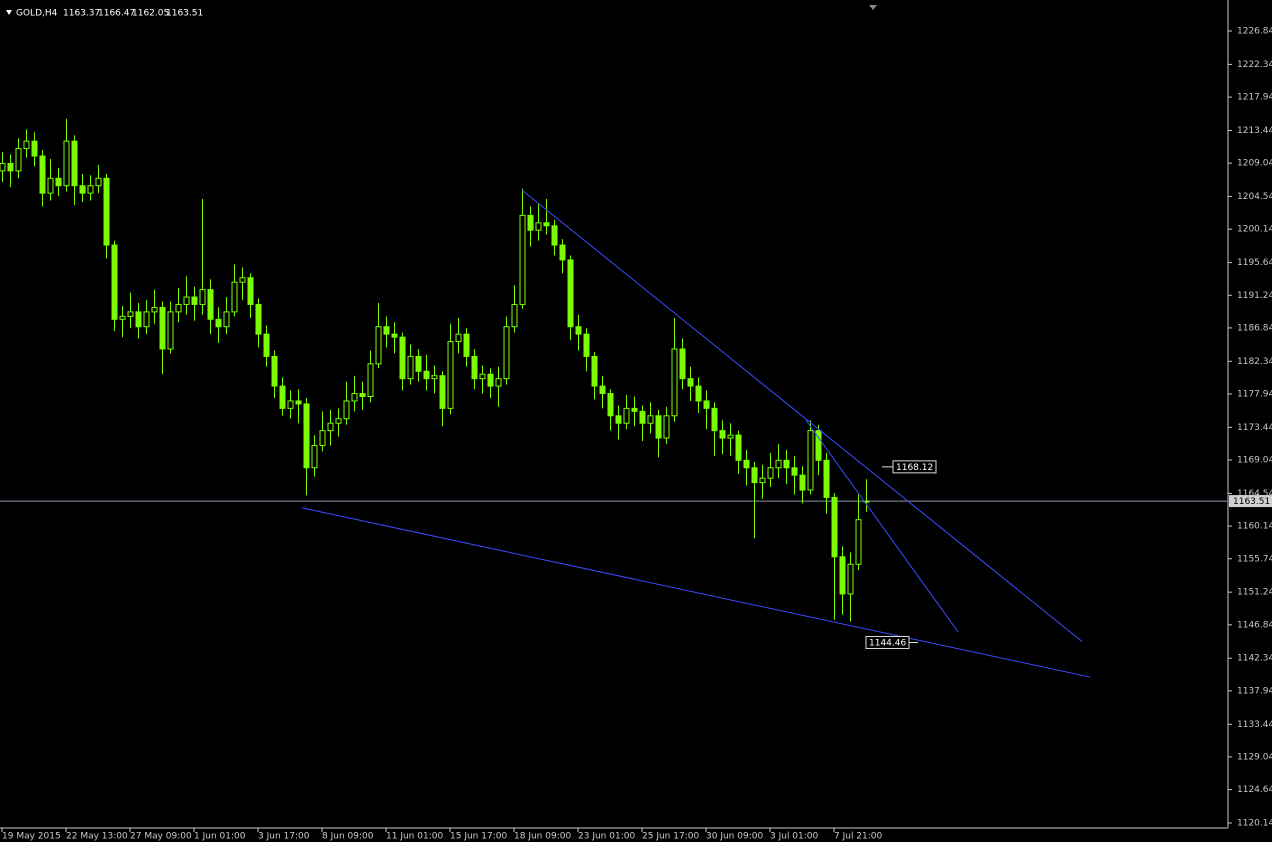  What do you see at coordinates (1254, 65) in the screenshot?
I see `y-tick-label: 1222.34` at bounding box center [1254, 65].